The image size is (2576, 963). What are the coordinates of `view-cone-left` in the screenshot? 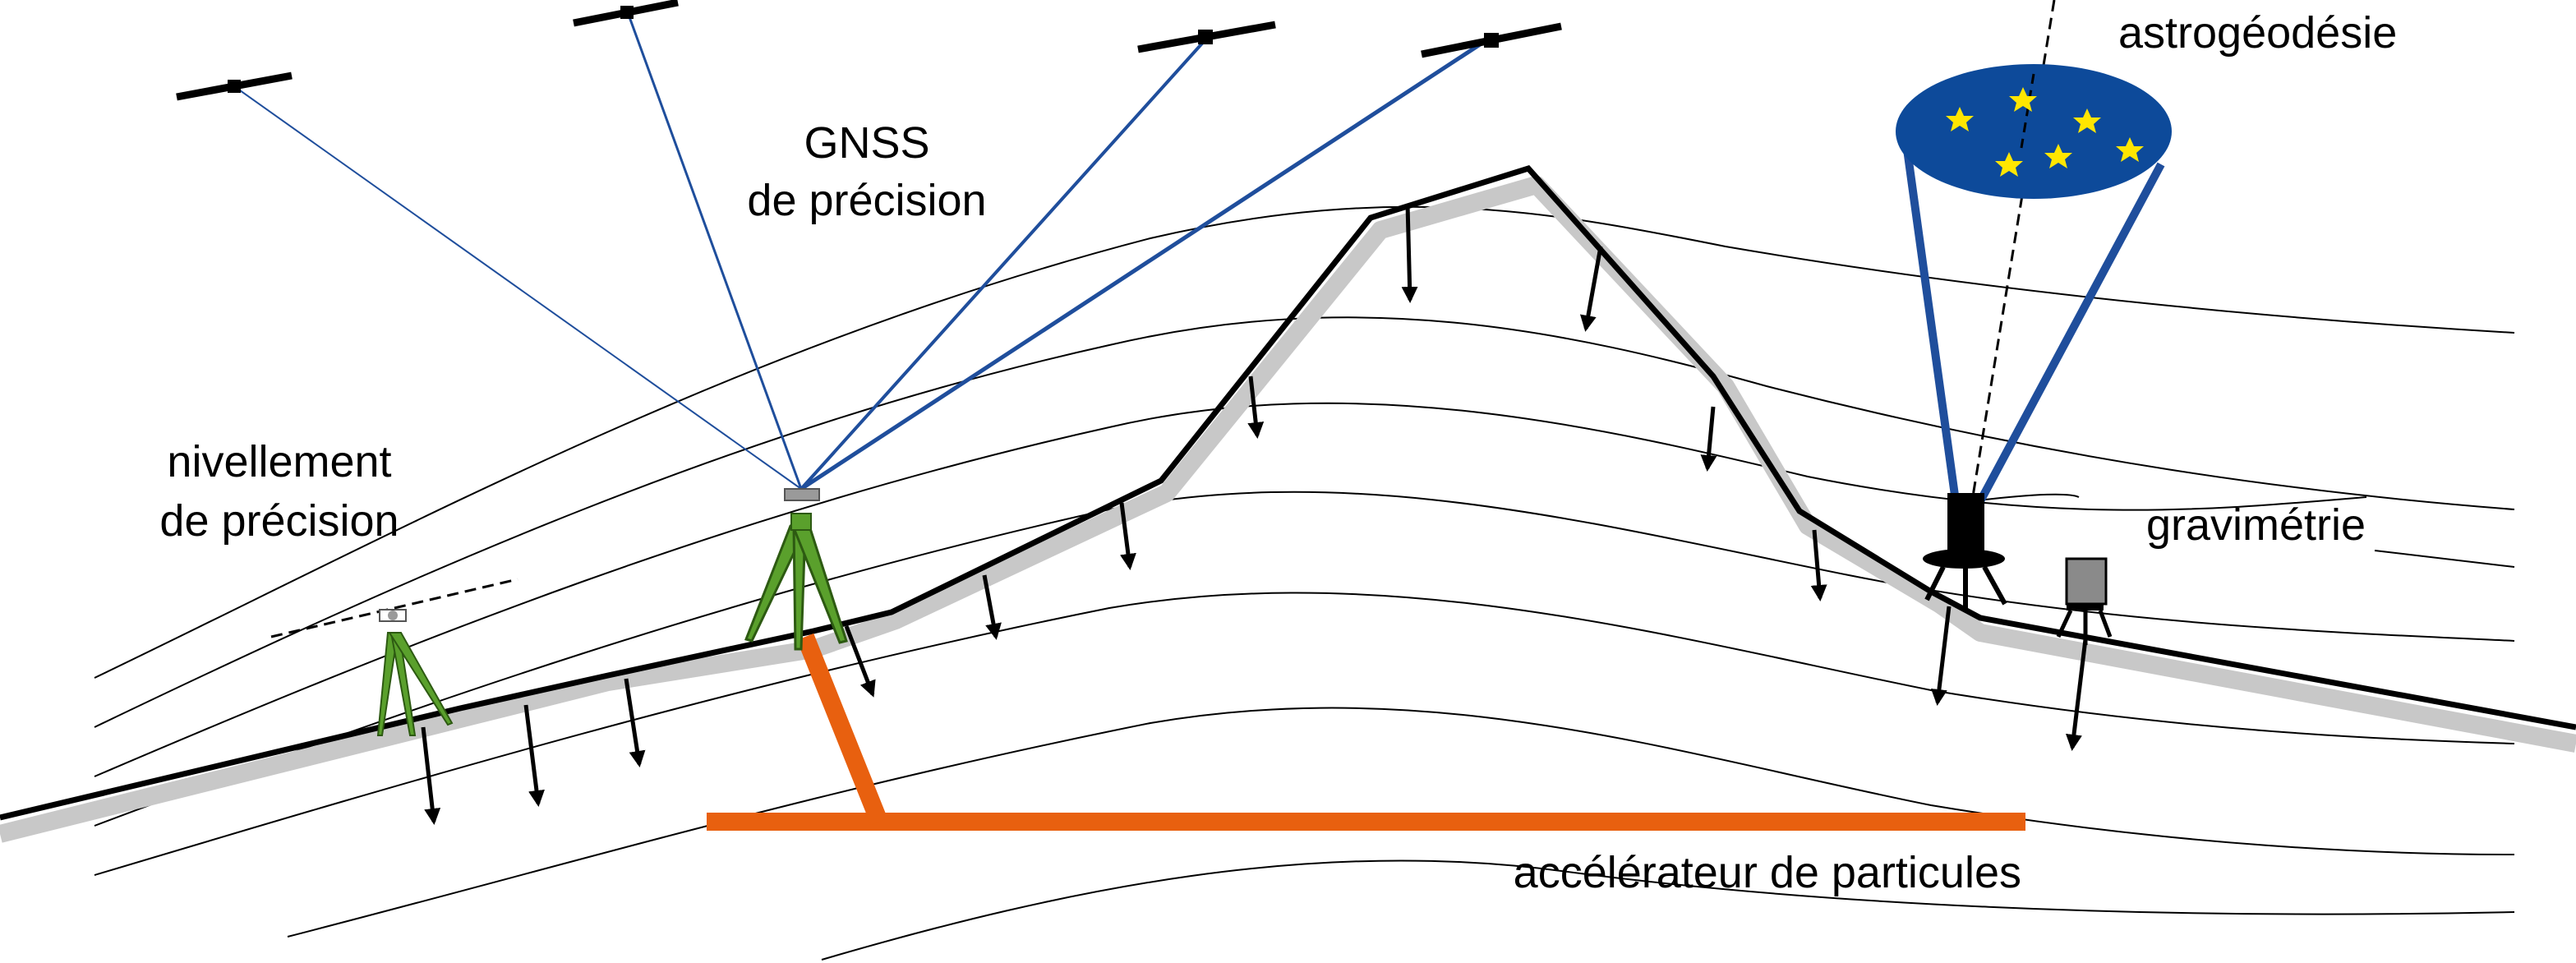 It's located at (1930, 316).